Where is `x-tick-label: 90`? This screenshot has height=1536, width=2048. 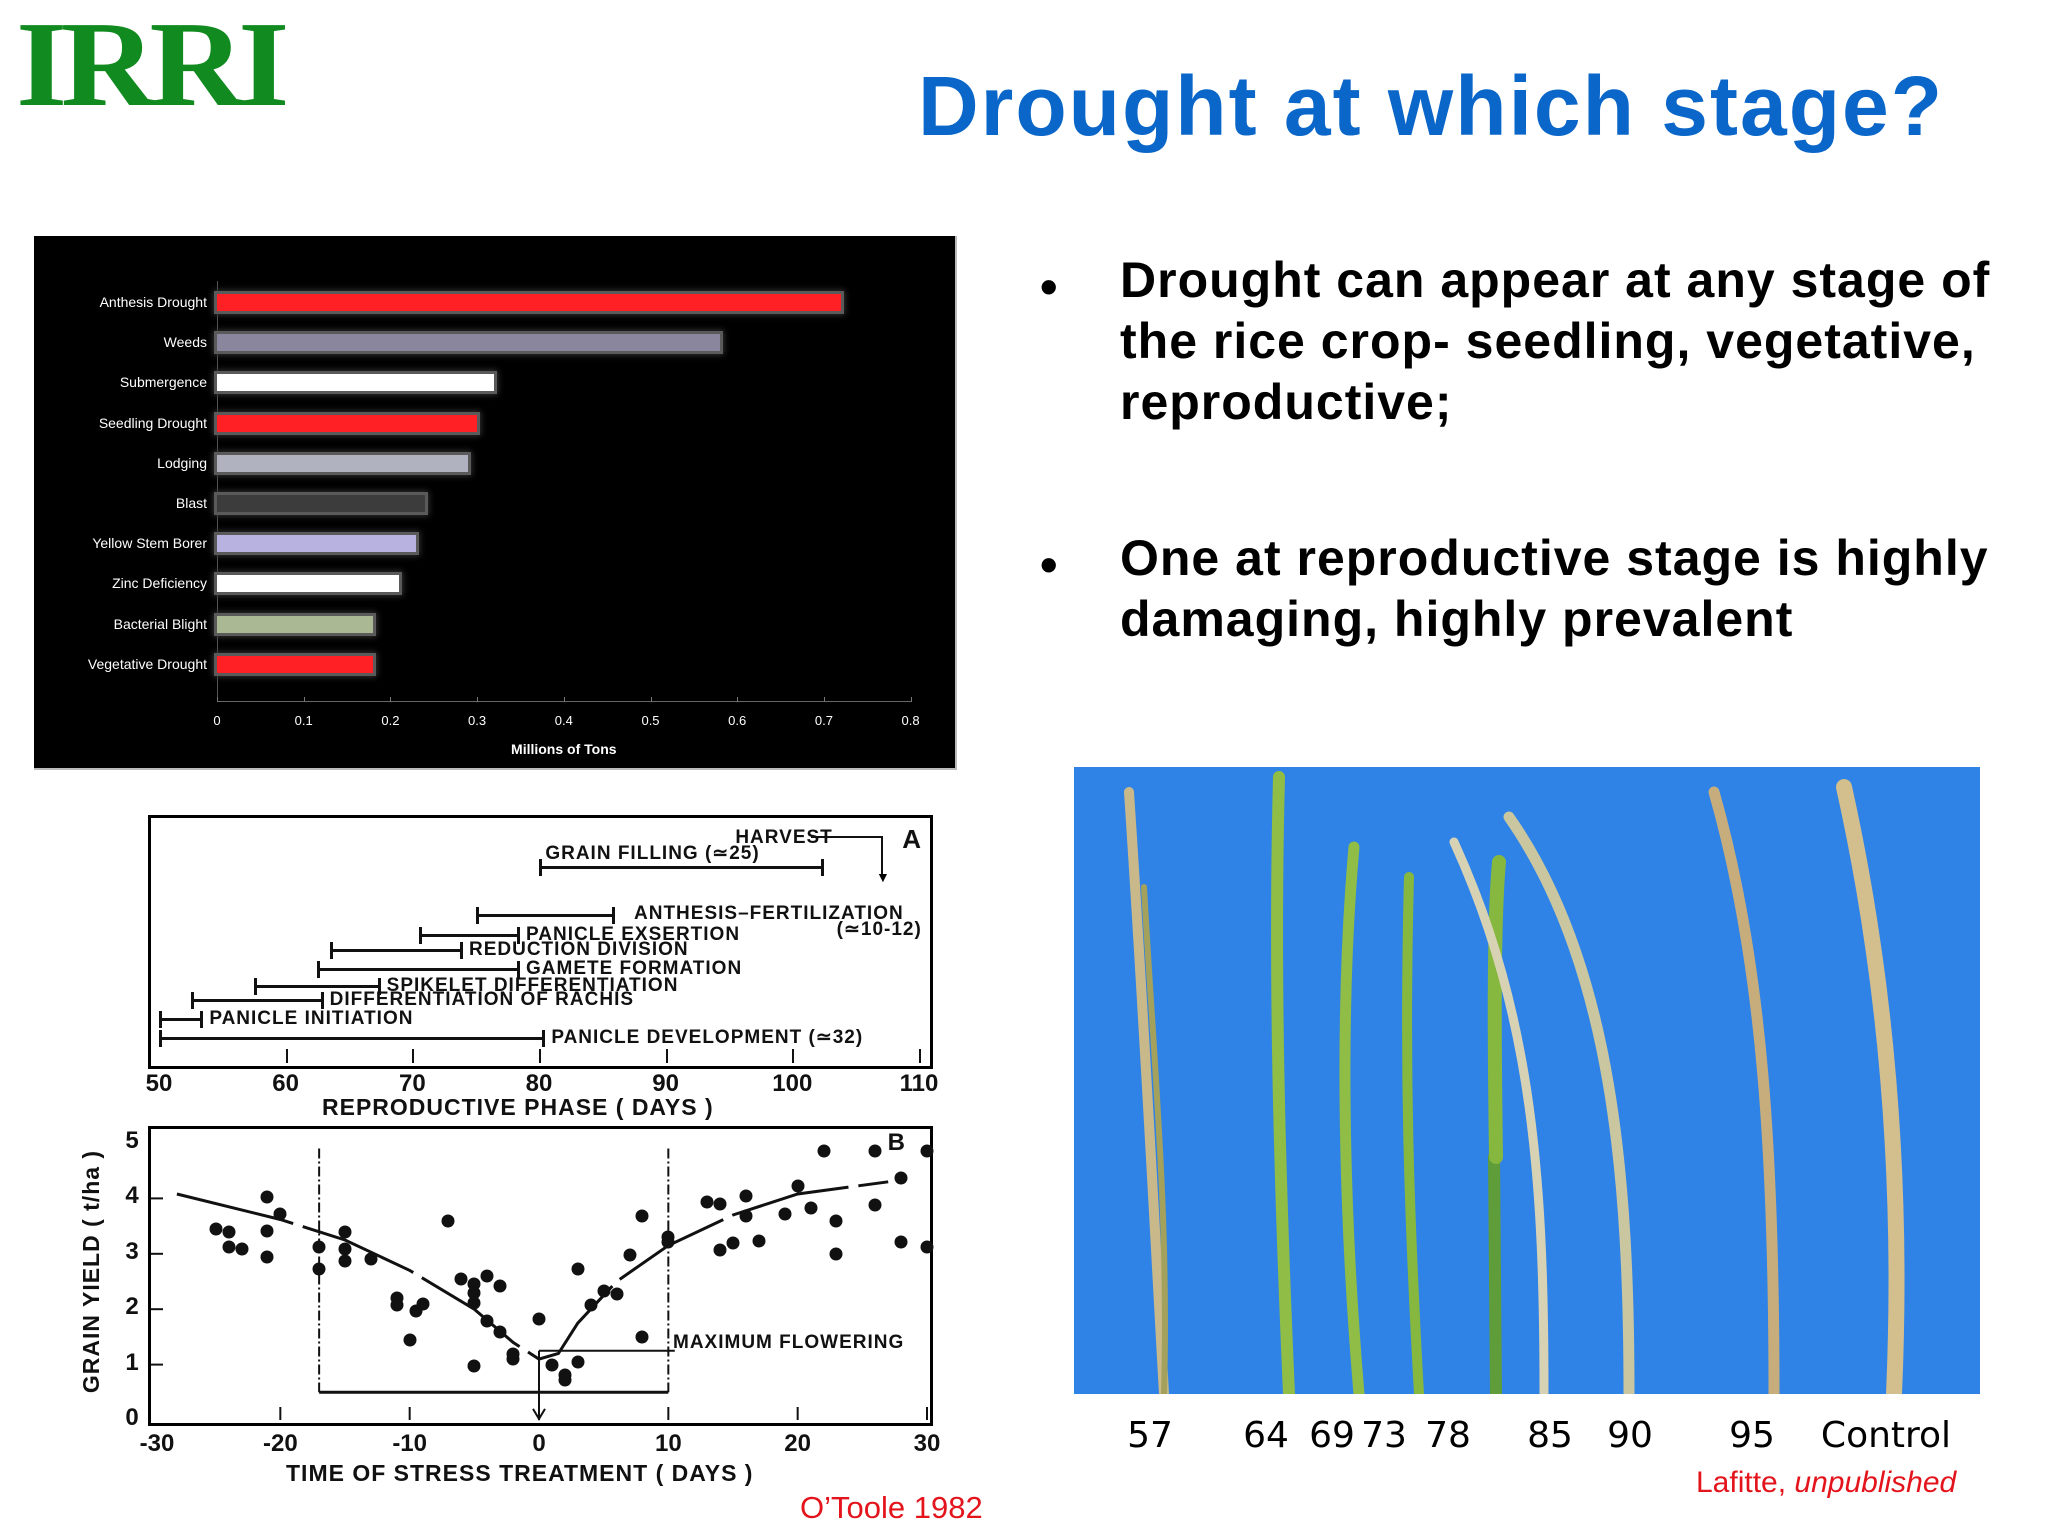 x-tick-label: 90 is located at coordinates (666, 1083).